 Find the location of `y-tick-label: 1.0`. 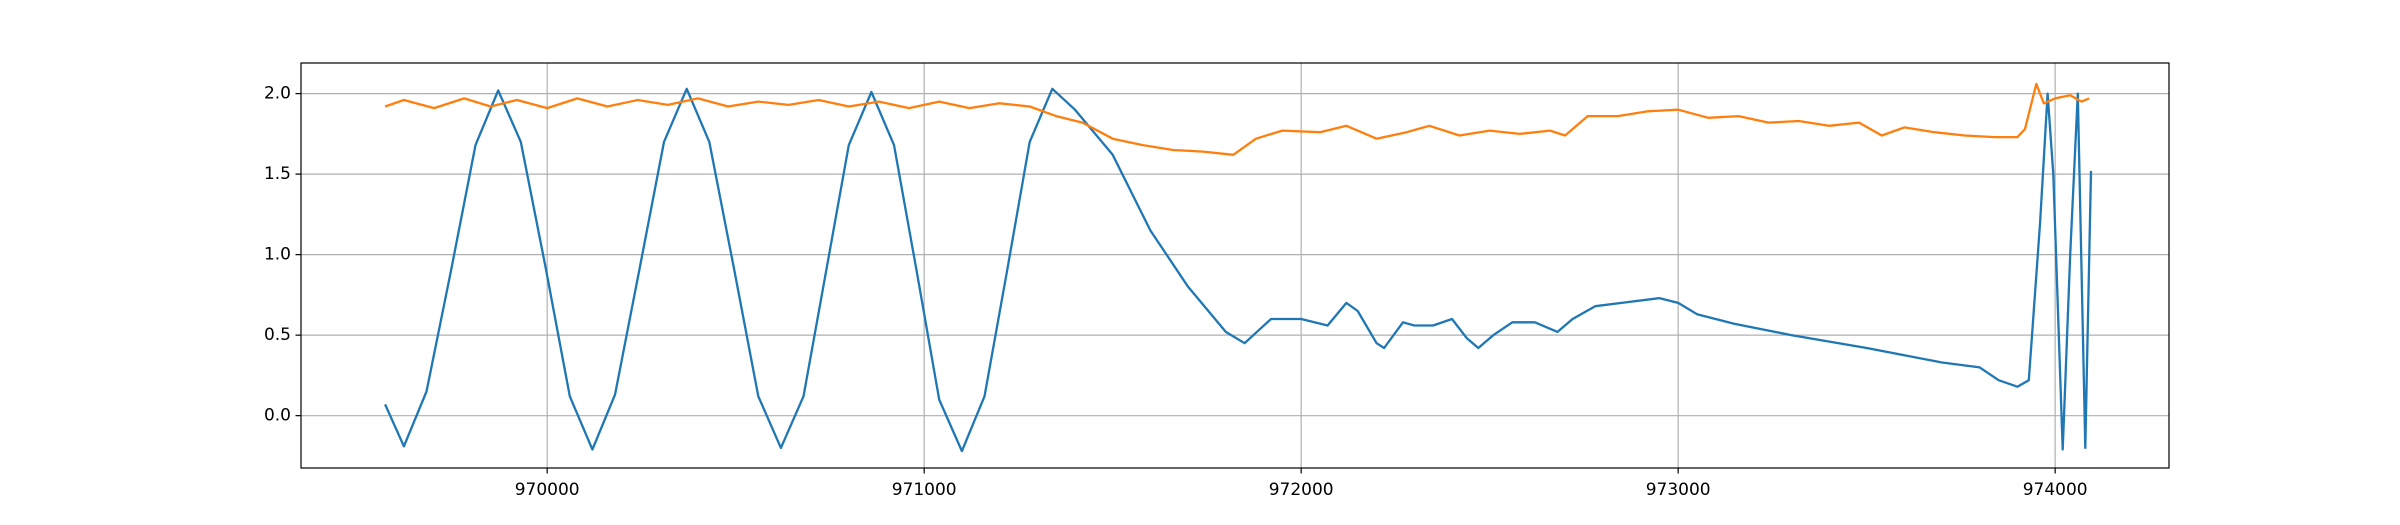

y-tick-label: 1.0 is located at coordinates (277, 255).